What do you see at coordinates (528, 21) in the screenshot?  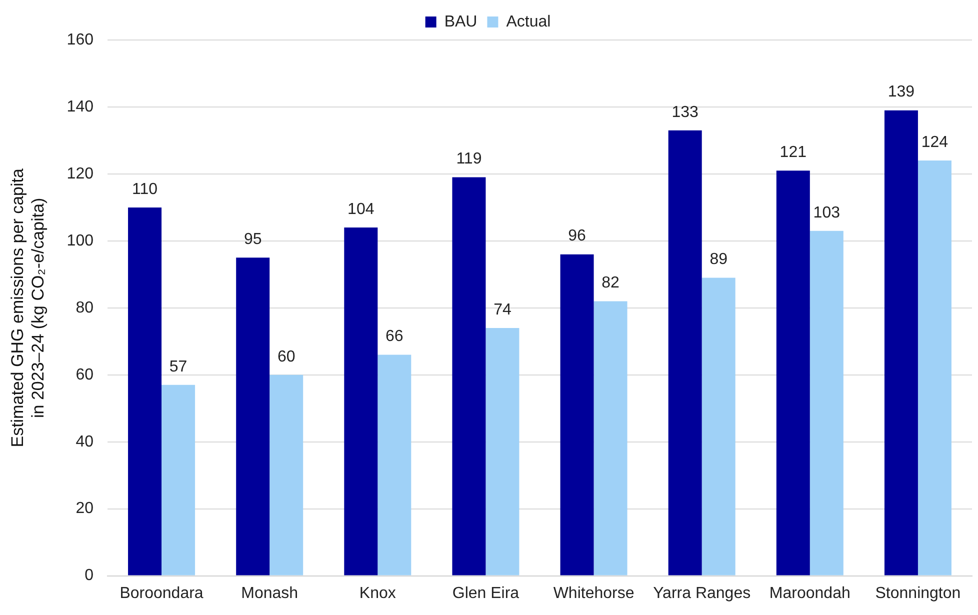 I see `legend-label: Actual` at bounding box center [528, 21].